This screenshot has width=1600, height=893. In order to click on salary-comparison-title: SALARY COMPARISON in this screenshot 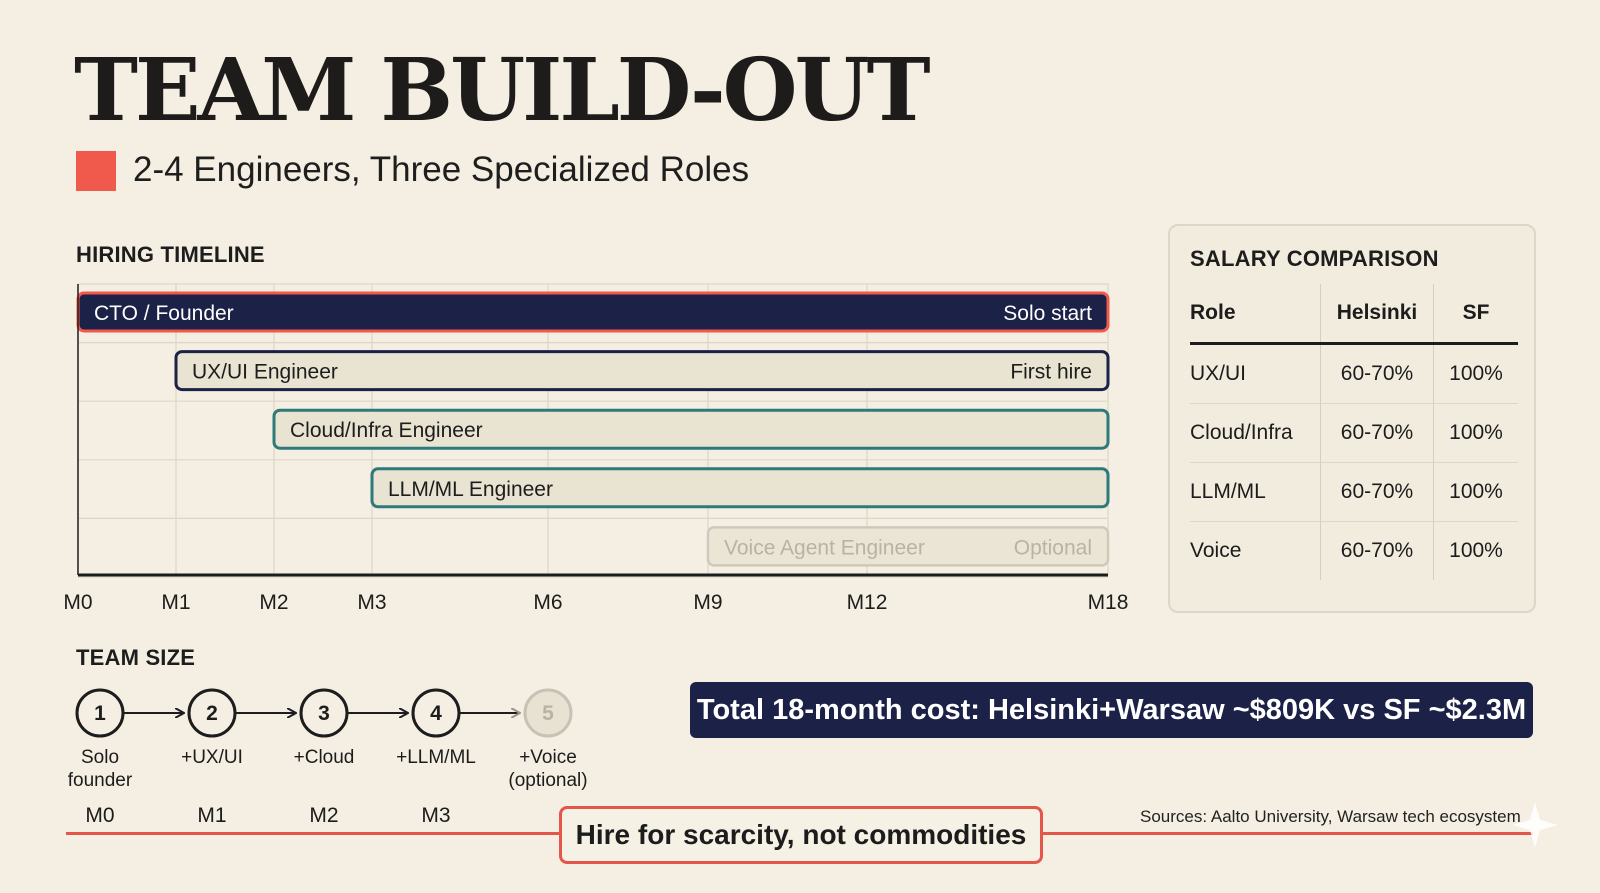, I will do `click(1314, 258)`.